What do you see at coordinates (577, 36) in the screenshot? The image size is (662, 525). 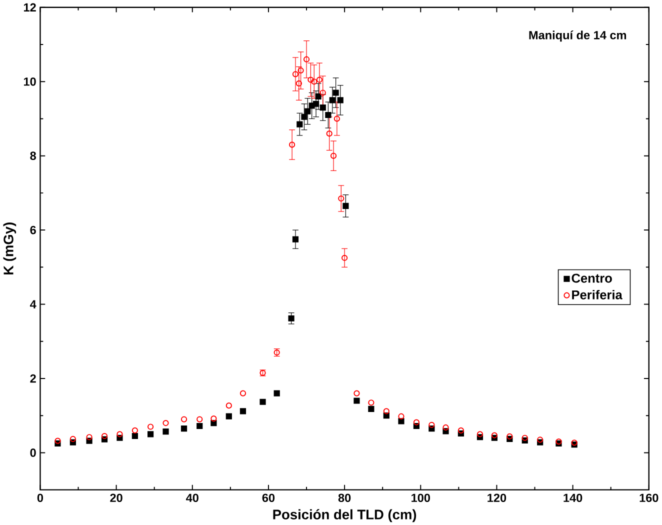 I see `annotation: Maniquí de 14 cm` at bounding box center [577, 36].